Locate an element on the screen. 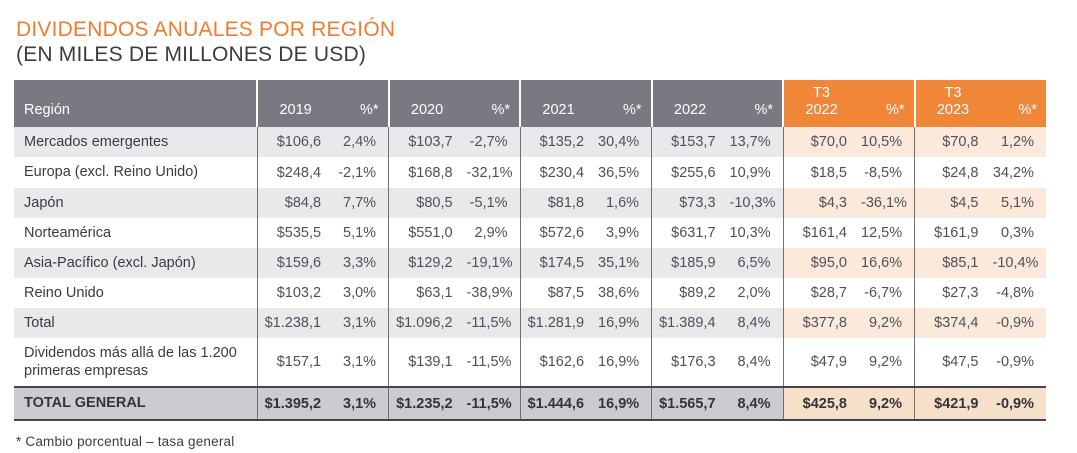  pct-cell: 16,9% is located at coordinates (624, 403).